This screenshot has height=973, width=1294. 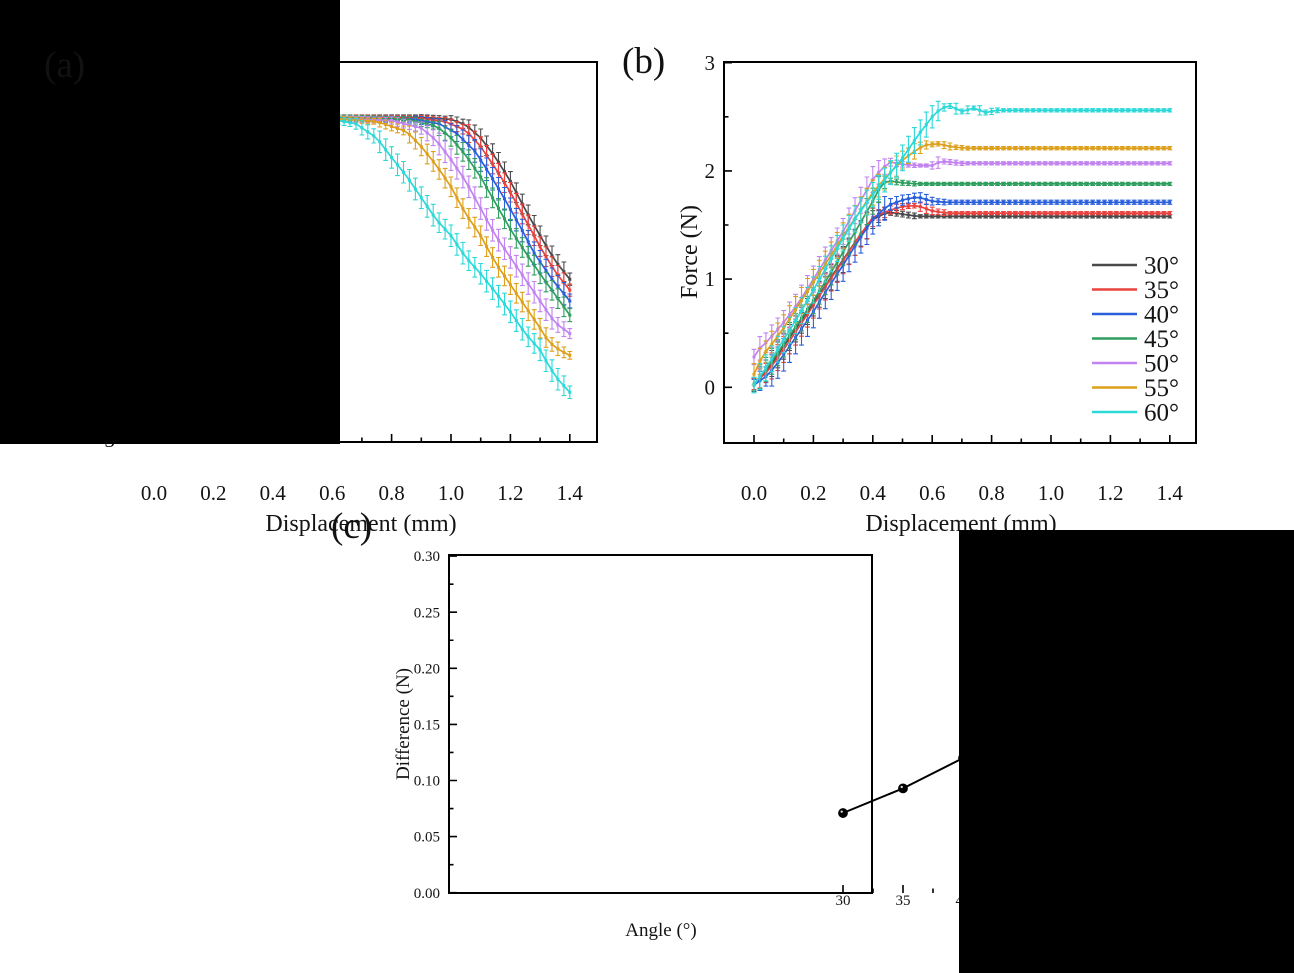 What do you see at coordinates (1161, 314) in the screenshot?
I see `legend-label-40°: 40°` at bounding box center [1161, 314].